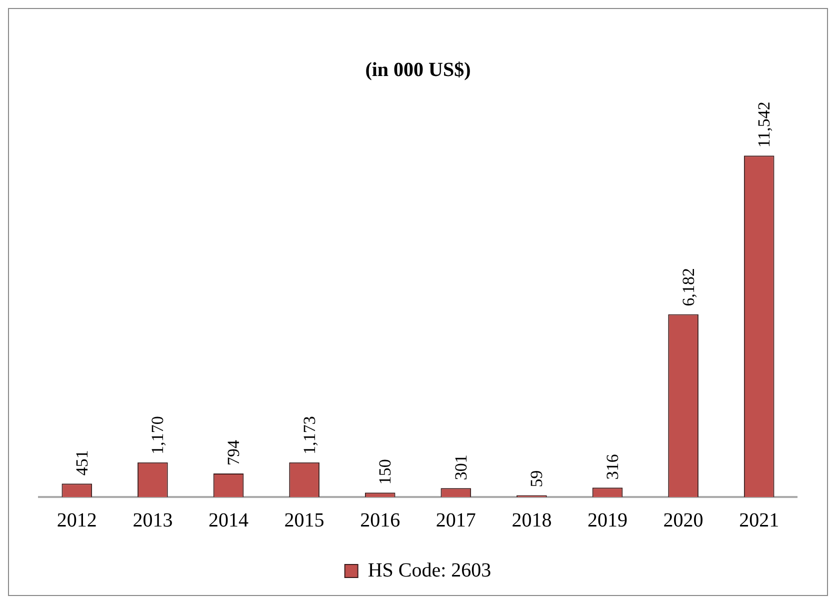  I want to click on data-label: 451, so click(82, 463).